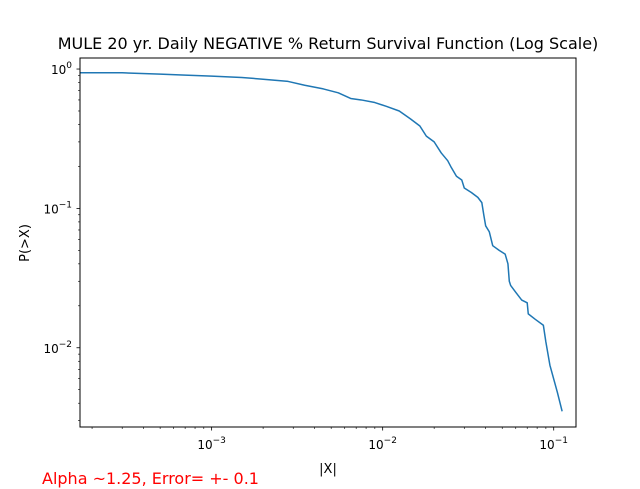 The height and width of the screenshot is (489, 640). I want to click on x-axis-label: |X|, so click(328, 469).